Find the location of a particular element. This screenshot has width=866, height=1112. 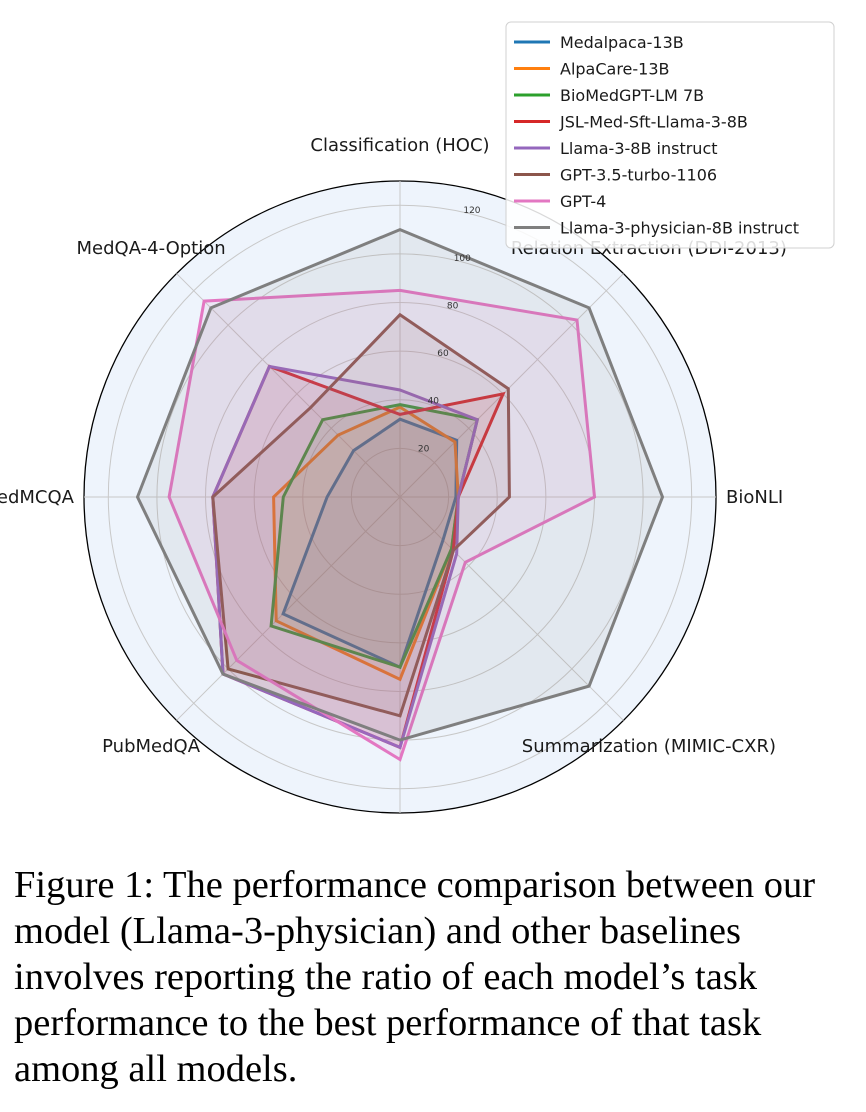

radial-tick-label: 120 is located at coordinates (471, 211).